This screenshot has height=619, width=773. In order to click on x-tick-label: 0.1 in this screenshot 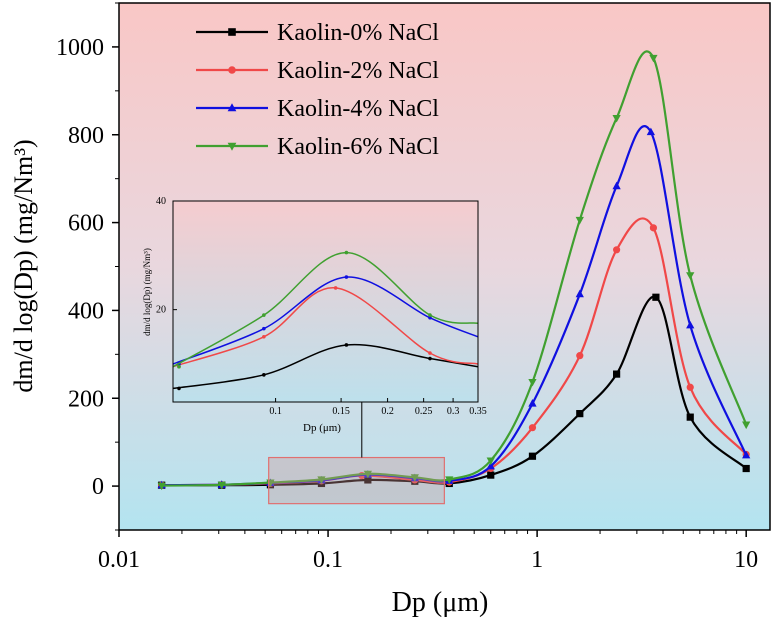, I will do `click(328, 560)`.